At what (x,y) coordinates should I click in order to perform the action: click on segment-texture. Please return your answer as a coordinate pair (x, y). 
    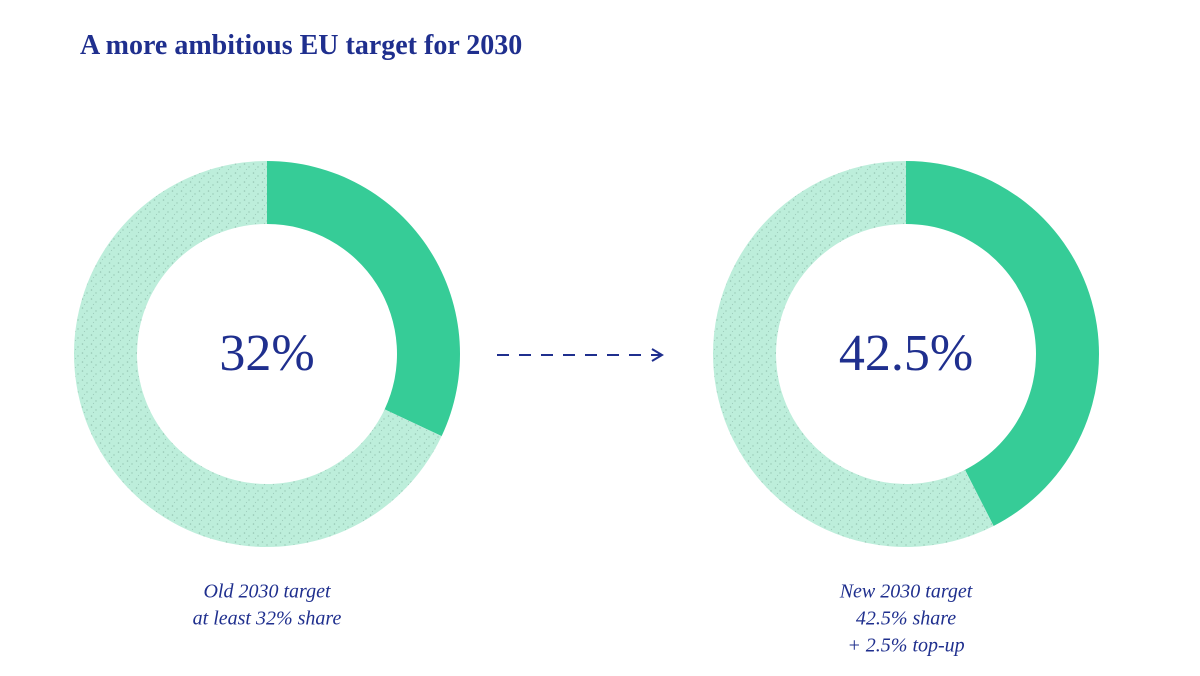
    Looking at the image, I should click on (853, 354).